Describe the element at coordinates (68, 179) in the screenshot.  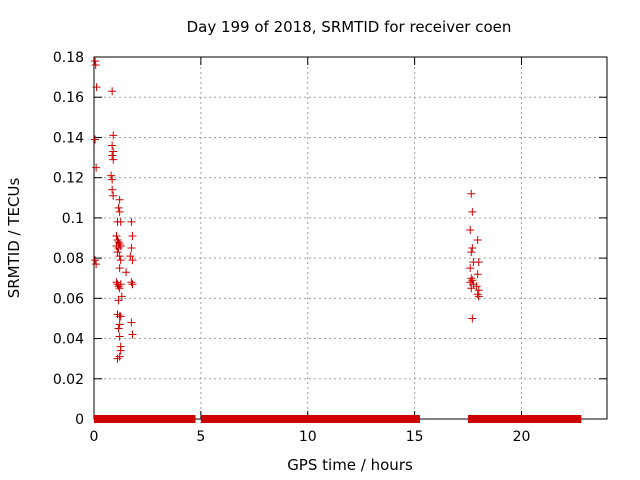
I see `y-tick-label: 0.12` at that location.